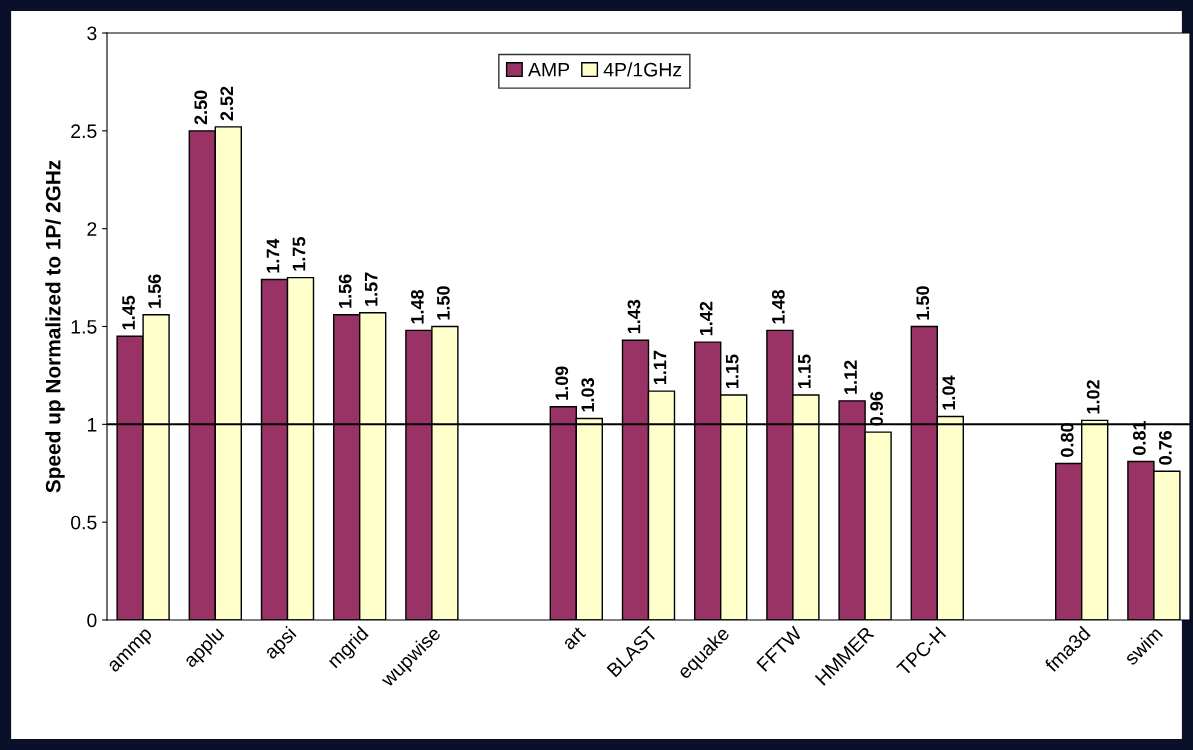  I want to click on legend-label: 4P/1GHz, so click(642, 69).